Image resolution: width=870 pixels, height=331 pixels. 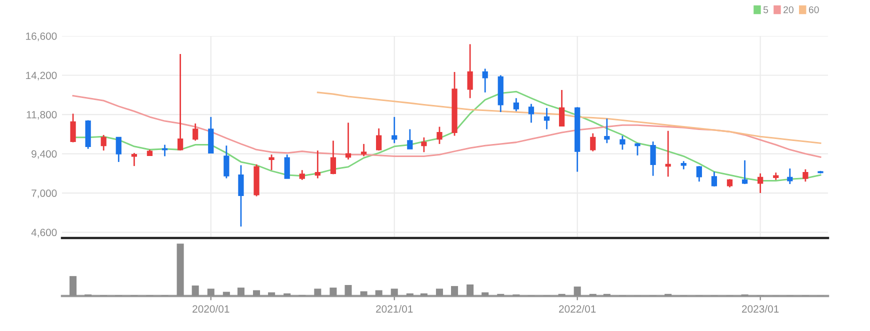 I want to click on x-tick-label: 2020/01, so click(x=211, y=309).